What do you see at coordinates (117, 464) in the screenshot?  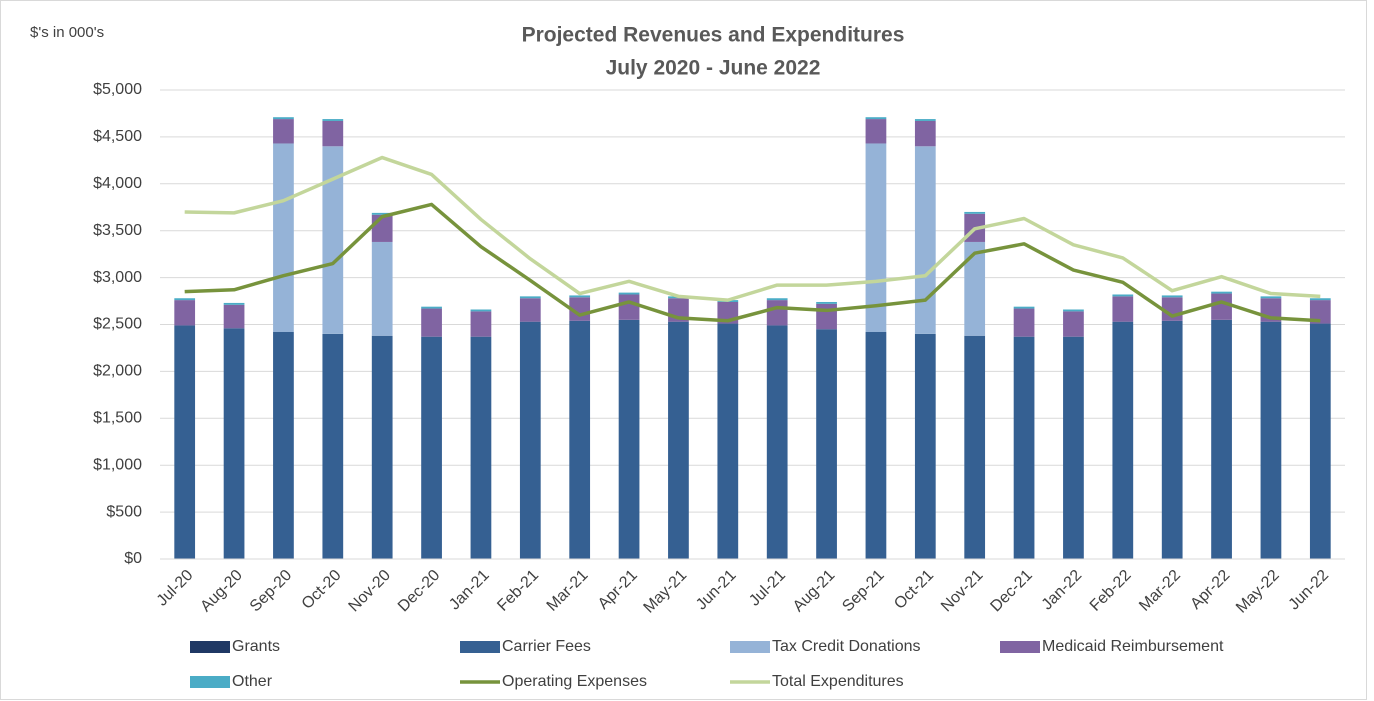 I see `y-tick-label: $1,000` at bounding box center [117, 464].